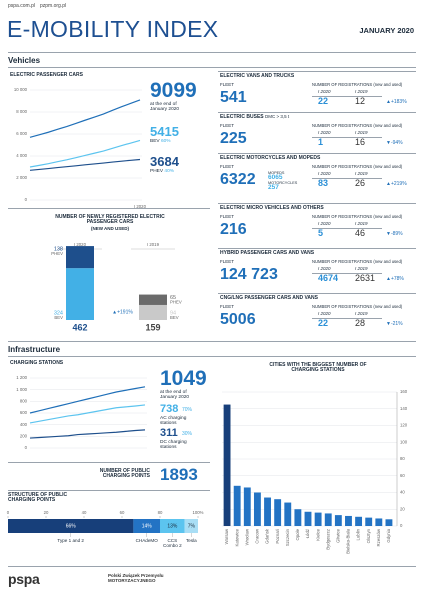 The height and width of the screenshot is (600, 424). Describe the element at coordinates (80, 244) in the screenshot. I see `category-label: I 2020` at that location.